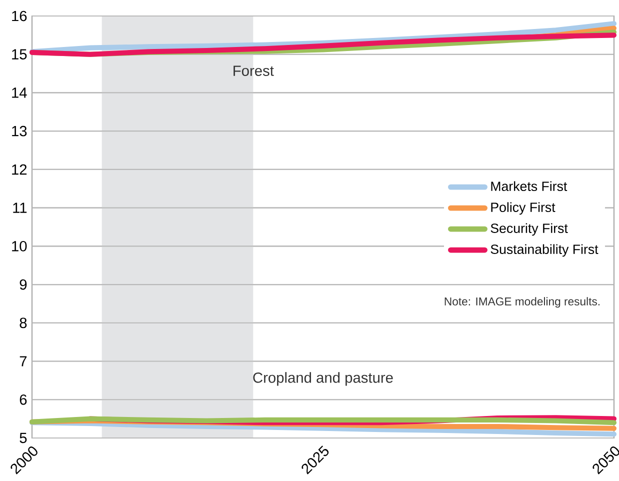 This screenshot has width=619, height=481. What do you see at coordinates (323, 379) in the screenshot?
I see `annotation: Cropland and pasture` at bounding box center [323, 379].